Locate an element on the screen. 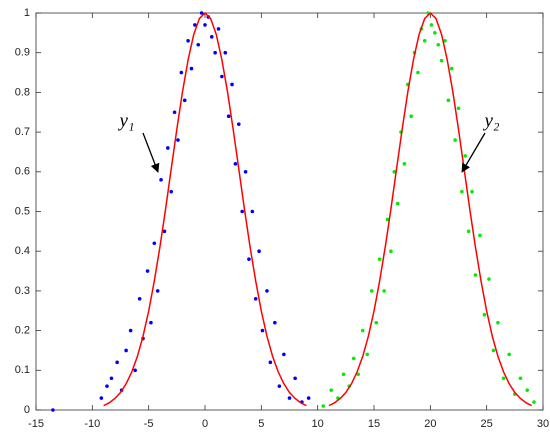 Image resolution: width=550 pixels, height=438 pixels. x-tick-label: 10 is located at coordinates (318, 424).